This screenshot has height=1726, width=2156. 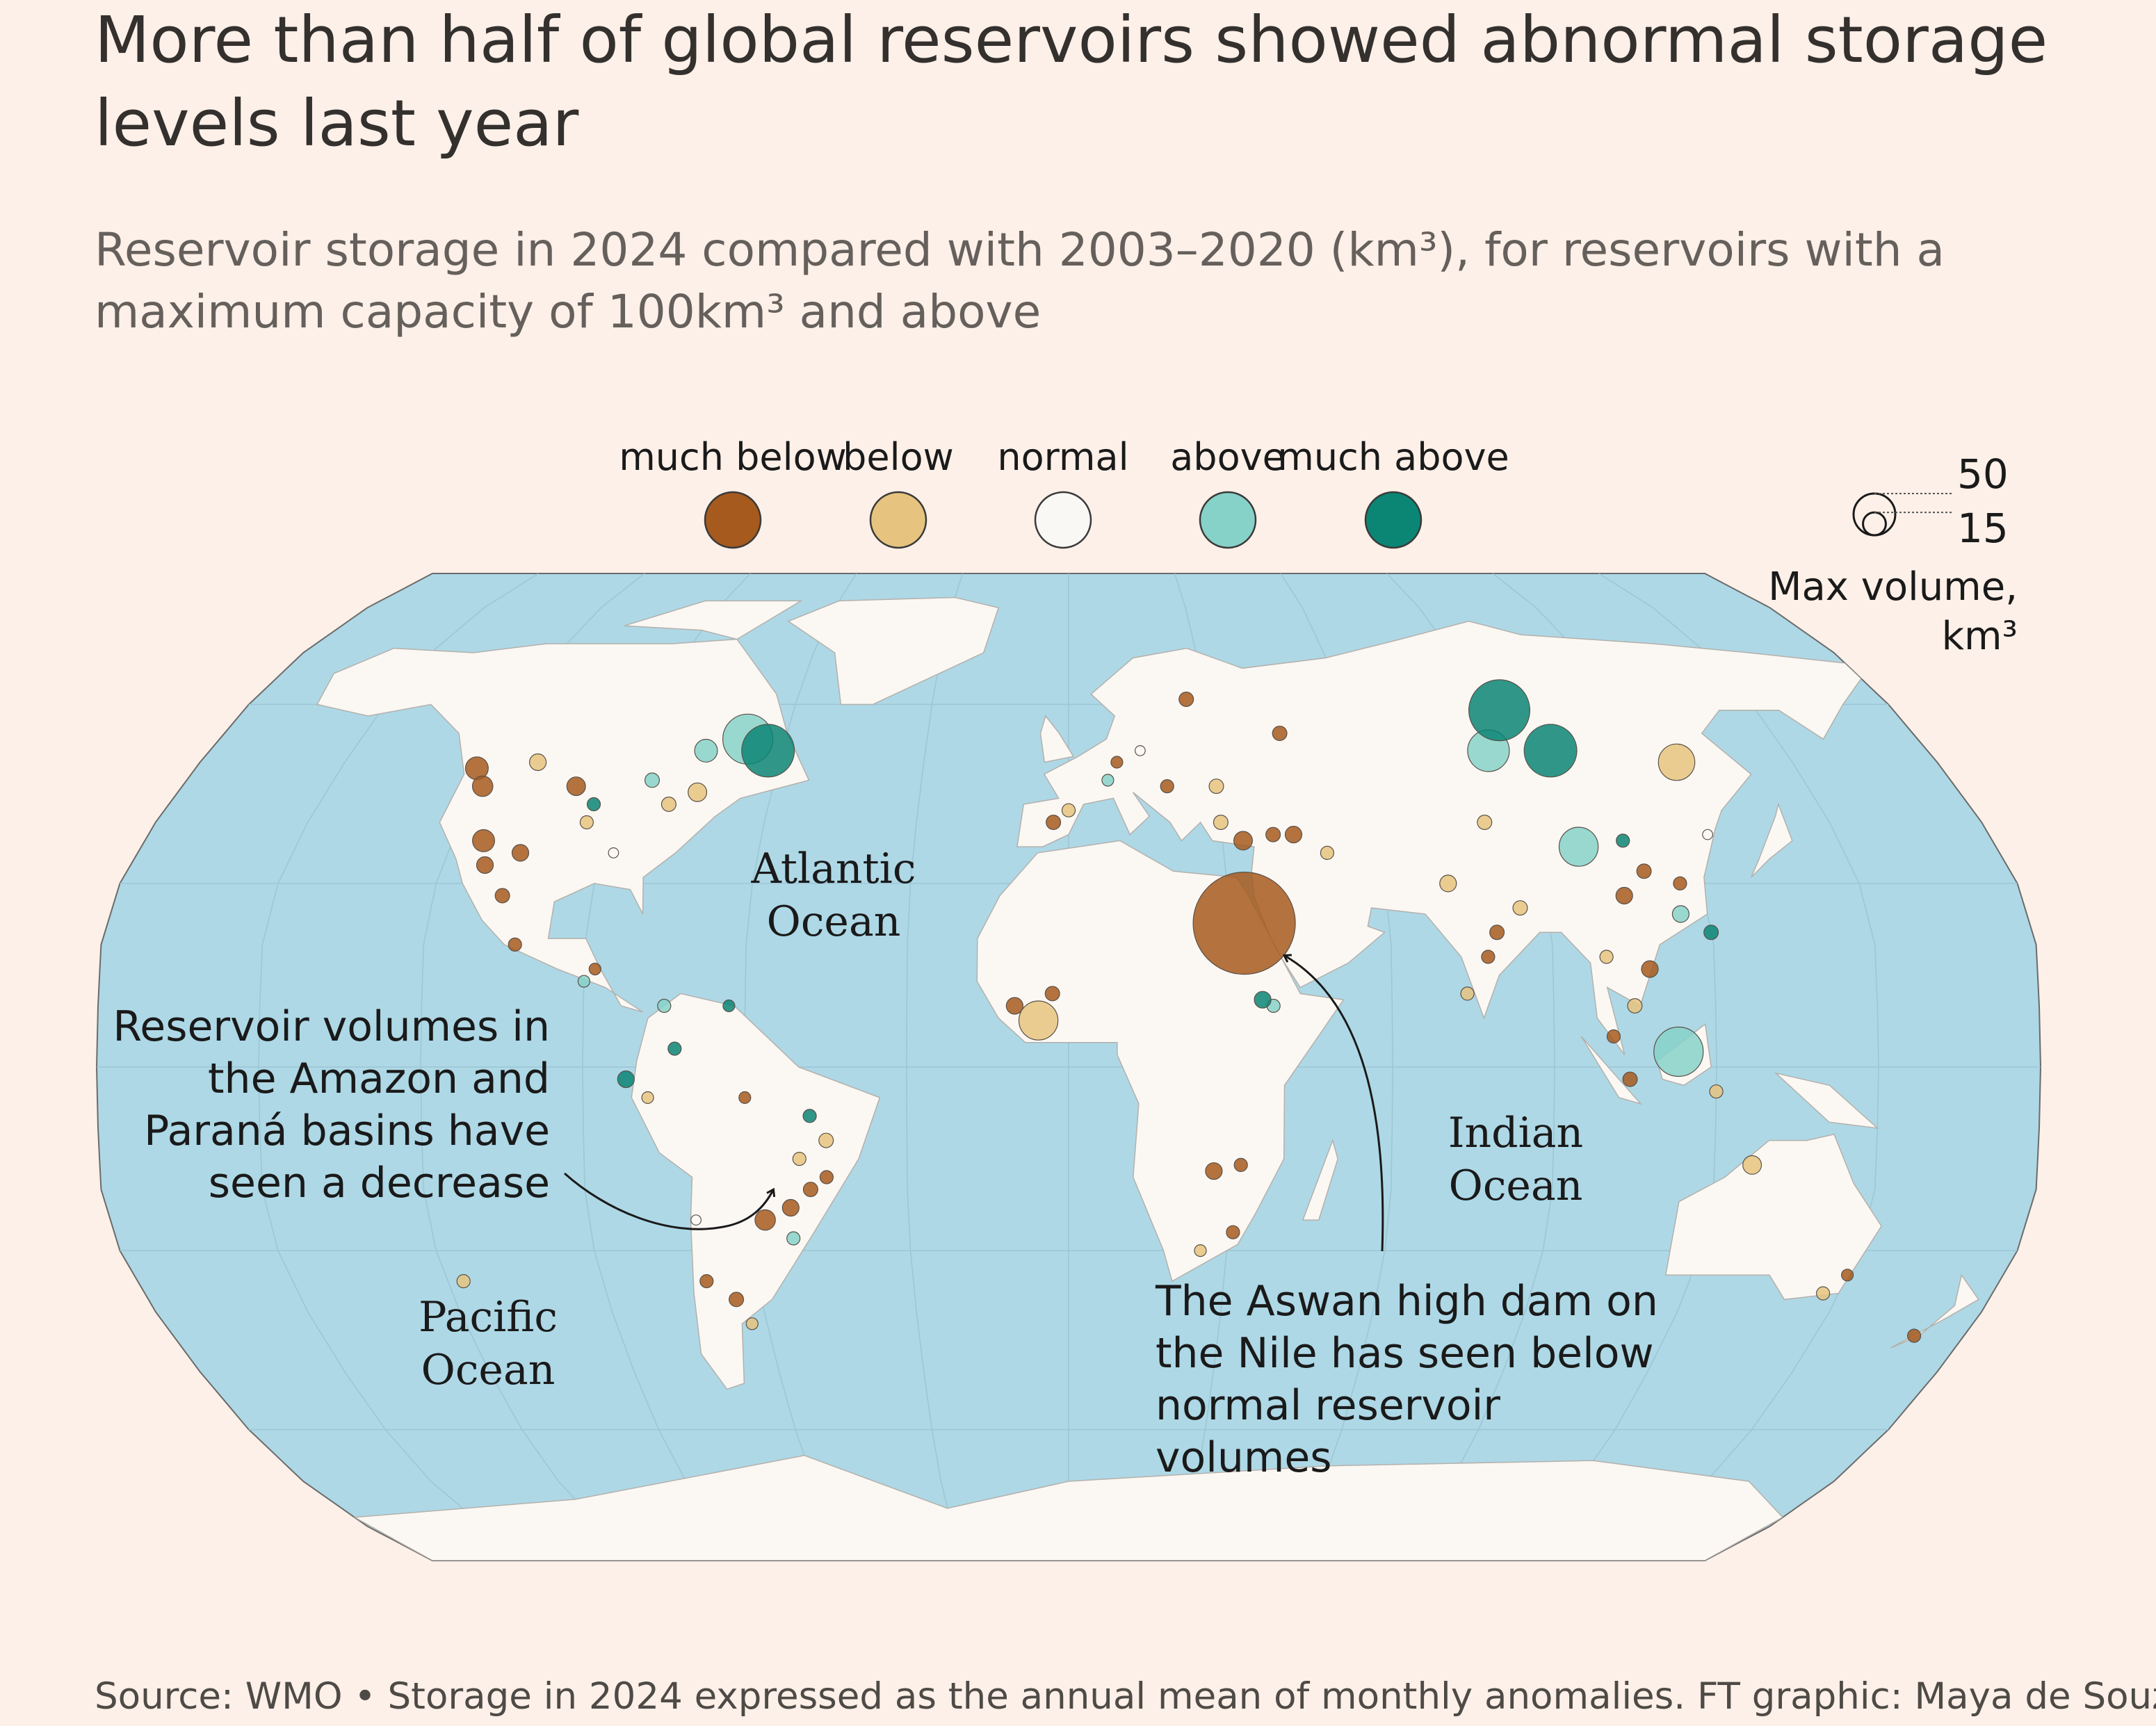 I want to click on size-legend-label: 15, so click(x=1983, y=528).